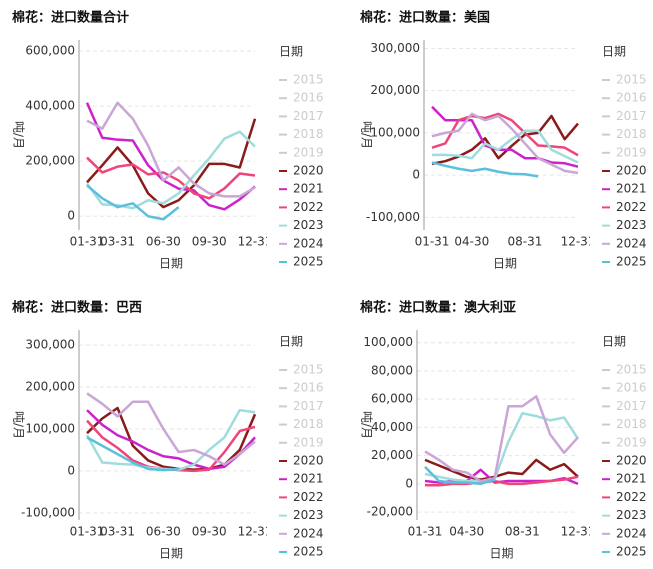 The image size is (653, 569). What do you see at coordinates (524, 242) in the screenshot?
I see `x-tick-label: 08-31` at bounding box center [524, 242].